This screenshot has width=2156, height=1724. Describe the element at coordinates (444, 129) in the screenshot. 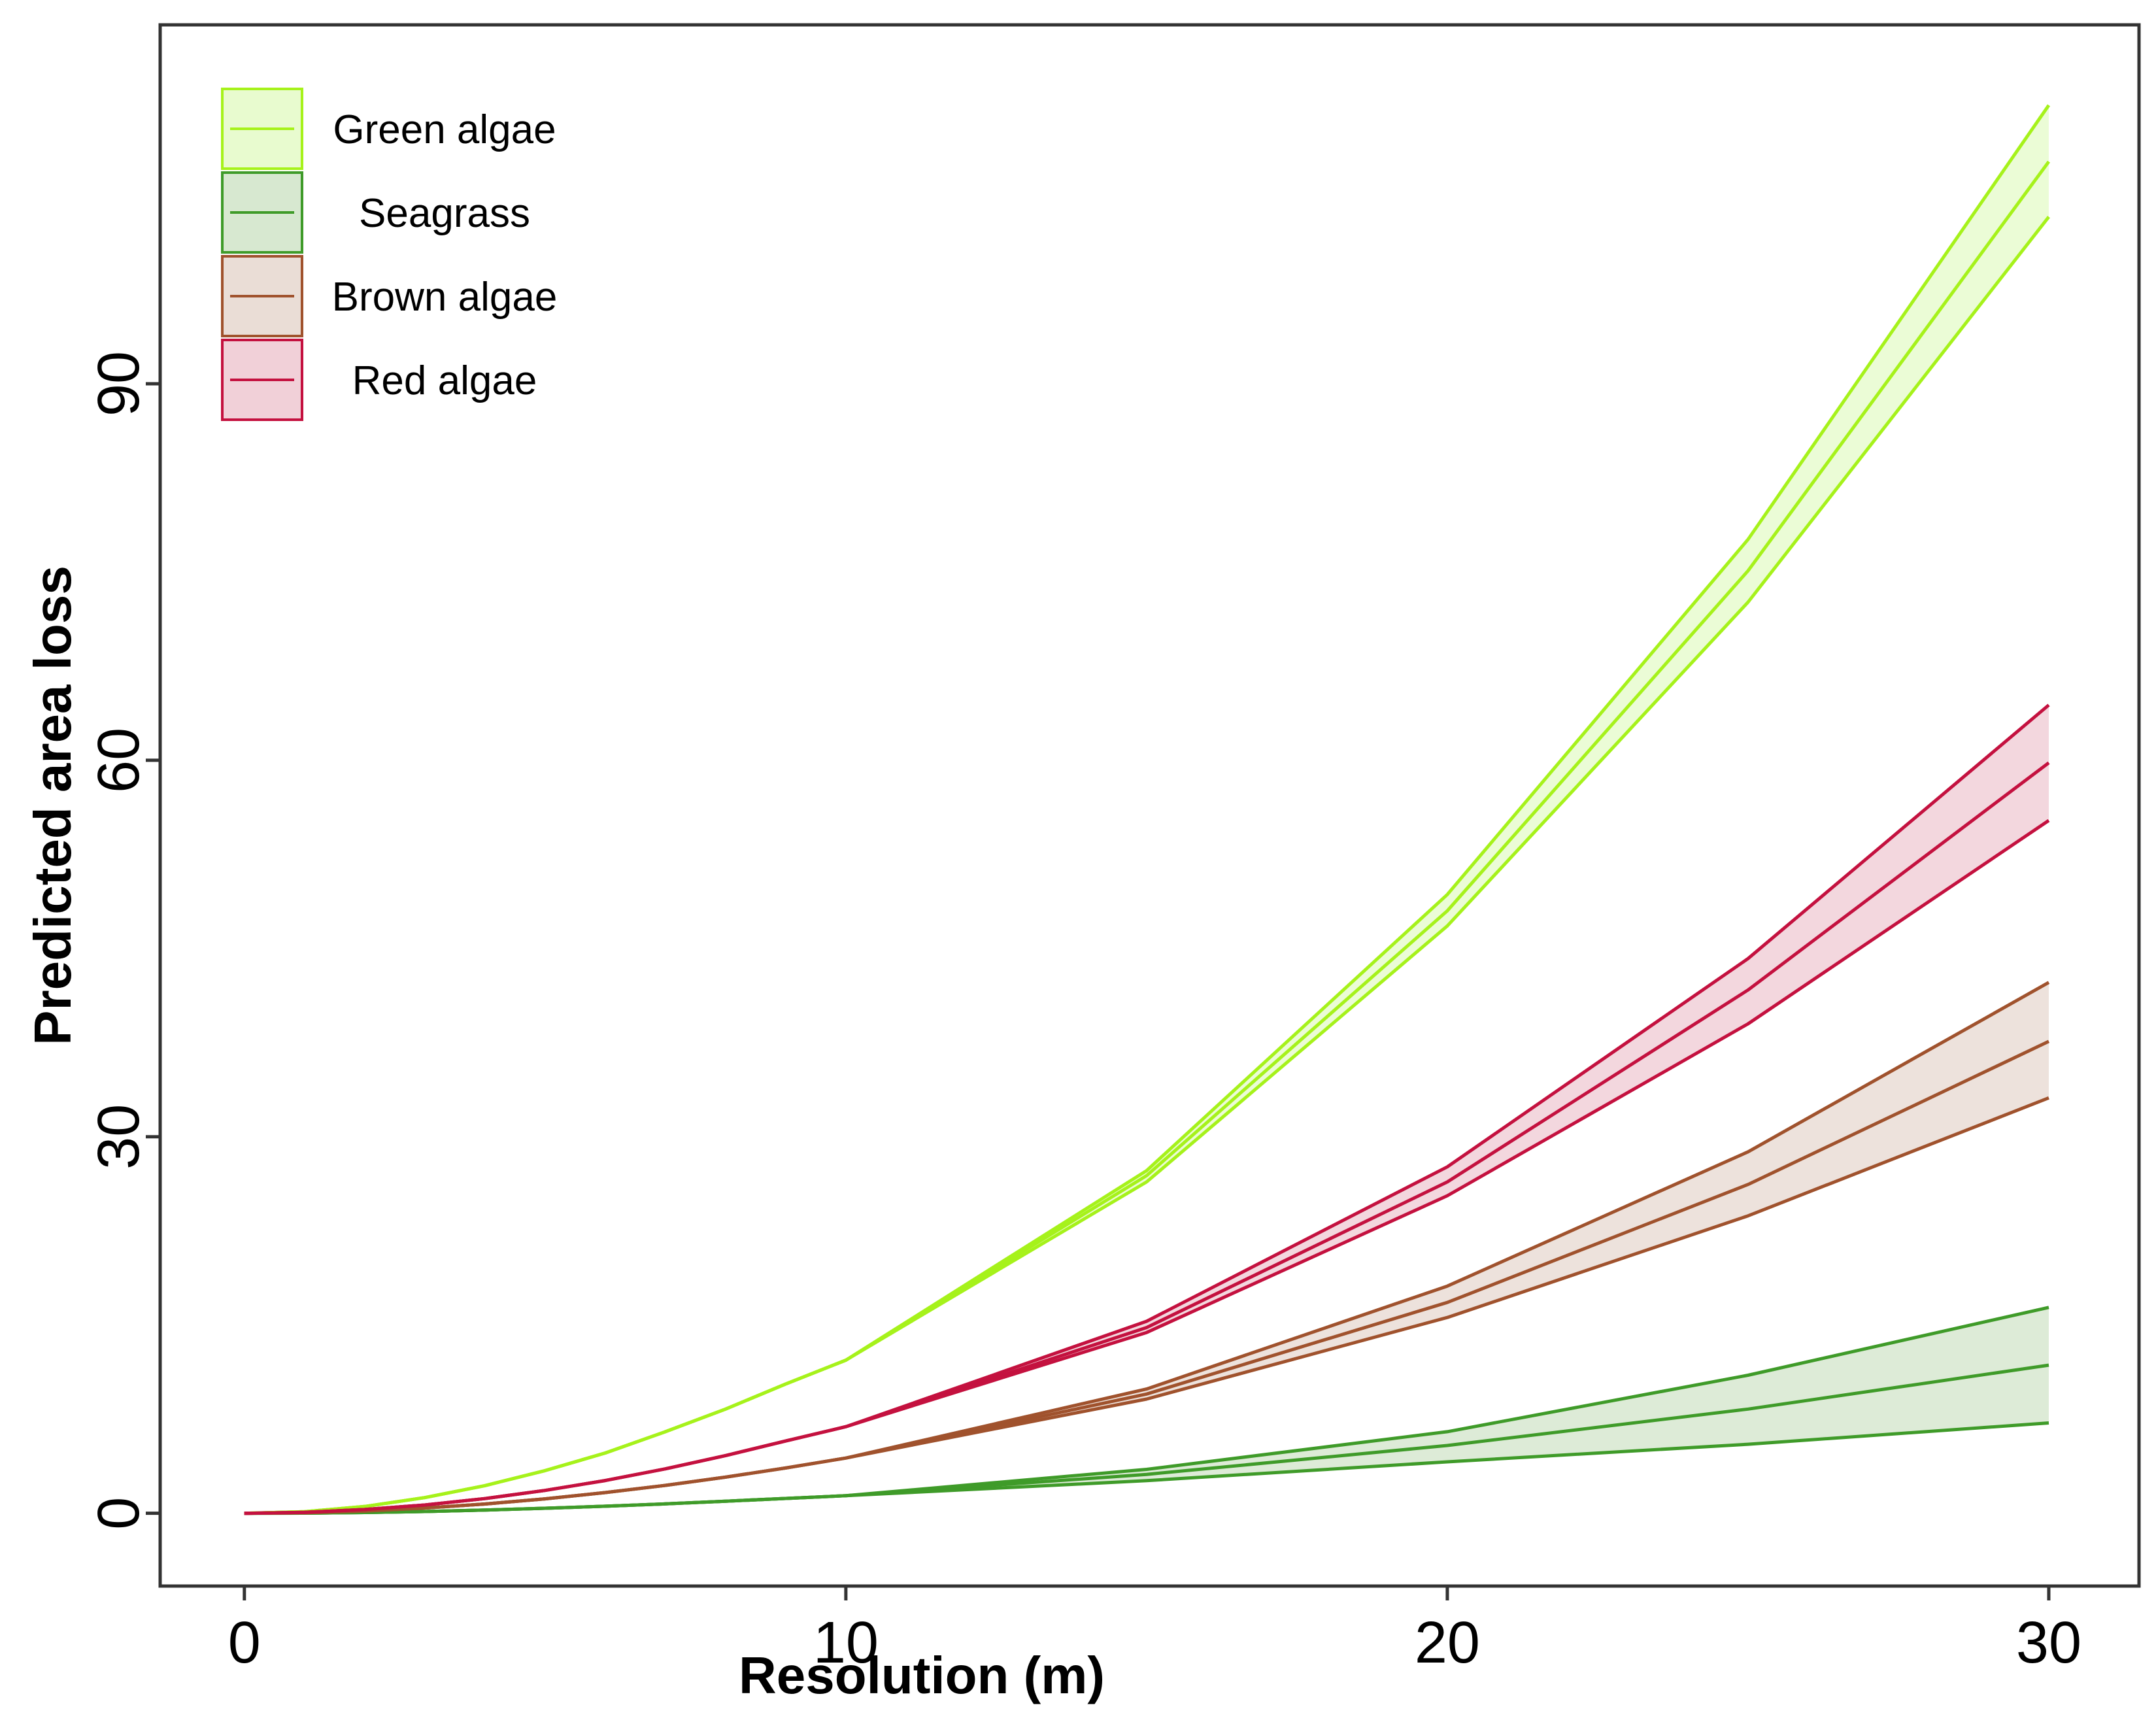

I see `legend-label-green-algae: Green algae` at that location.